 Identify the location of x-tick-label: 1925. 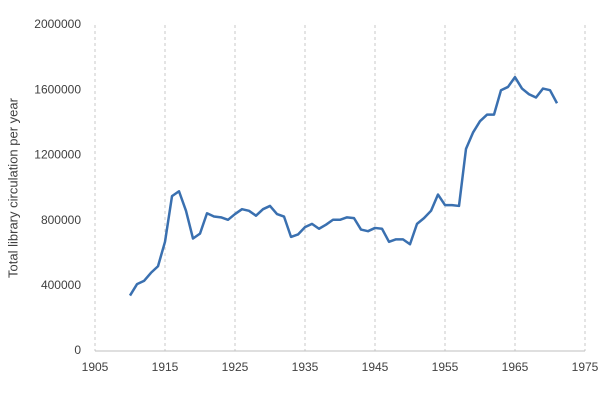
(235, 367).